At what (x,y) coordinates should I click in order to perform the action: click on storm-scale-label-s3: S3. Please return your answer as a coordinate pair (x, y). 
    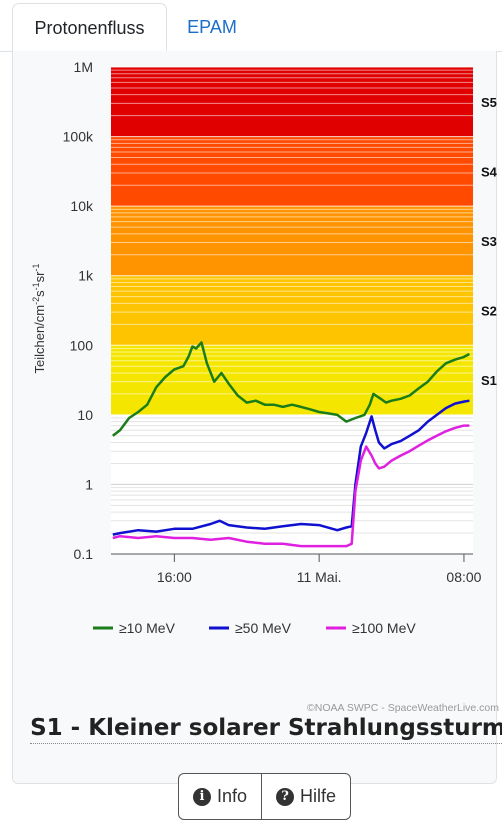
    Looking at the image, I should click on (489, 241).